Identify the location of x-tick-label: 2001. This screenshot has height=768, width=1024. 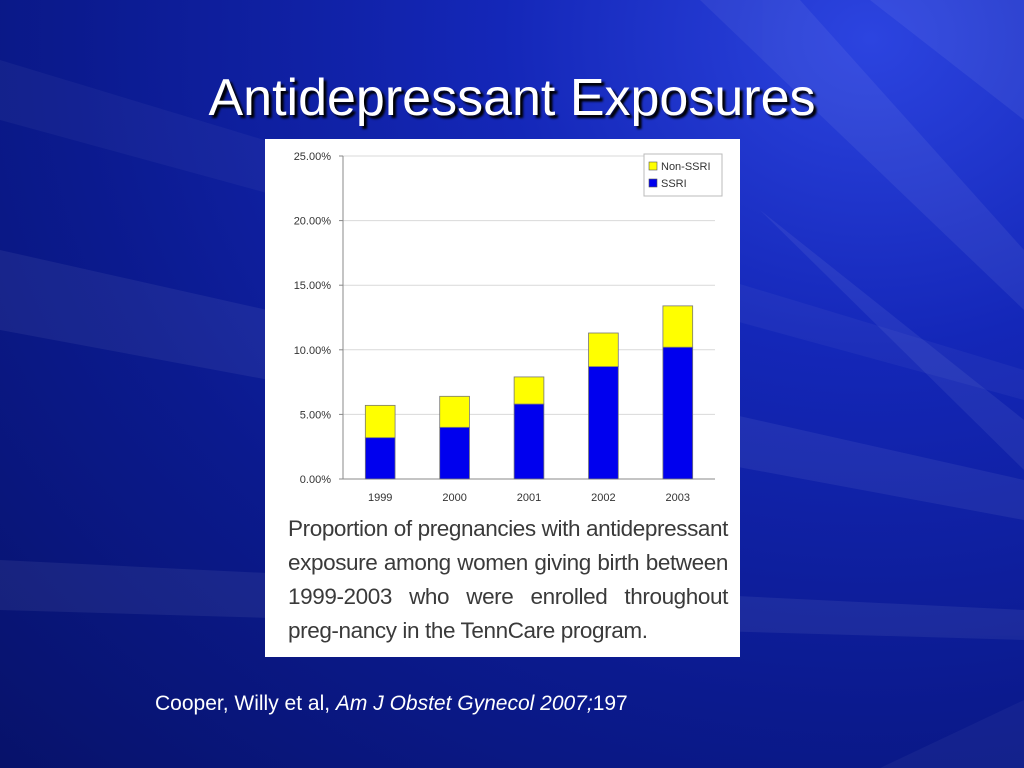
(529, 498).